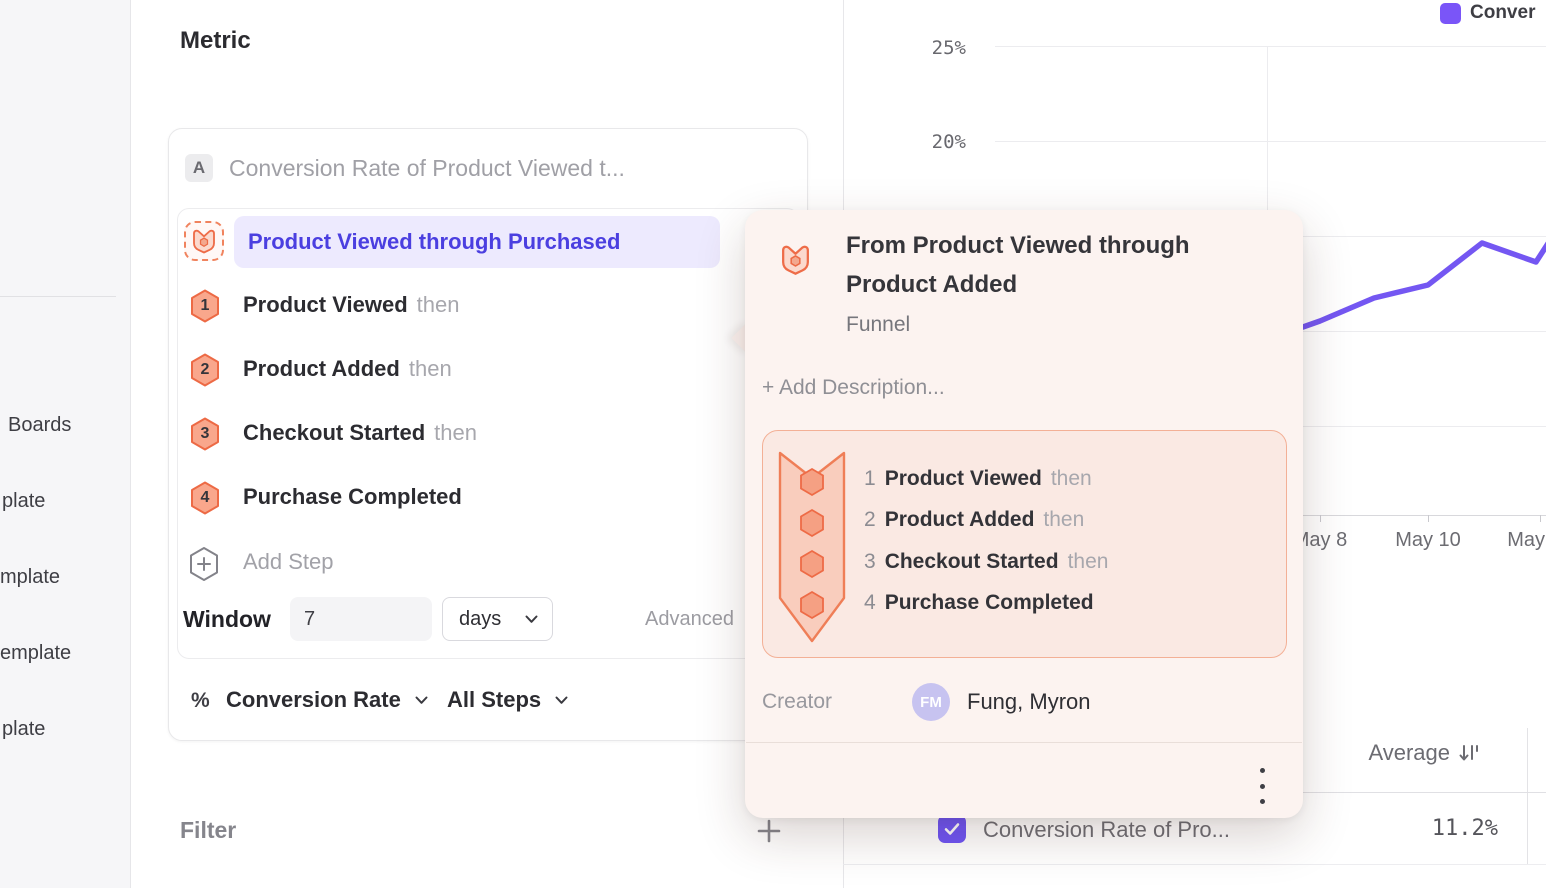 Image resolution: width=1546 pixels, height=888 pixels. What do you see at coordinates (1468, 753) in the screenshot?
I see `sort-icon` at bounding box center [1468, 753].